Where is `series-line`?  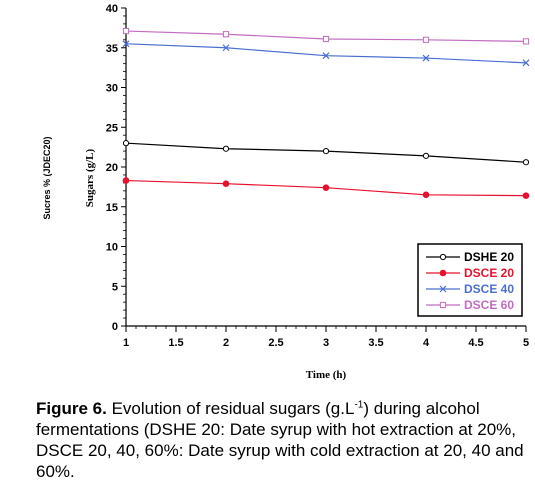 series-line is located at coordinates (326, 53).